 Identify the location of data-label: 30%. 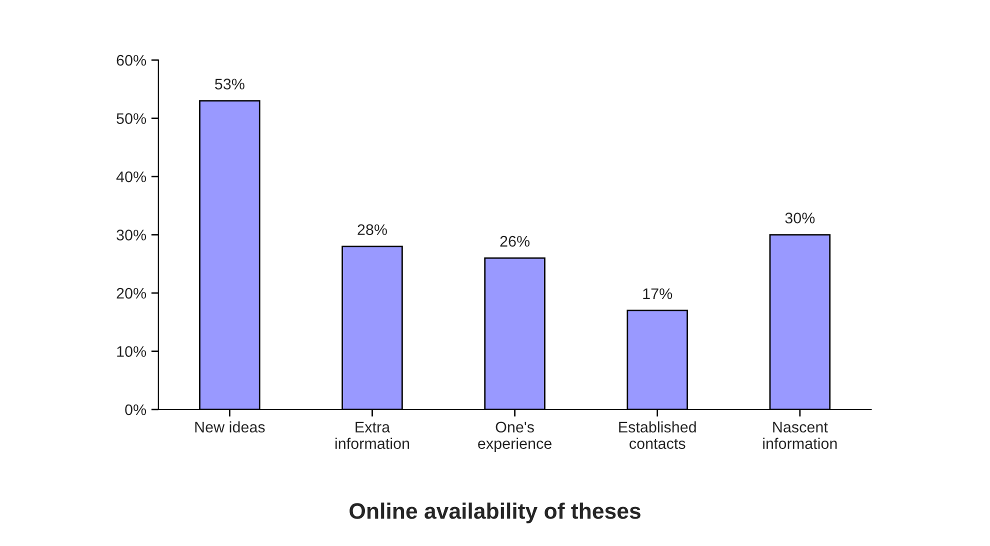
(800, 218).